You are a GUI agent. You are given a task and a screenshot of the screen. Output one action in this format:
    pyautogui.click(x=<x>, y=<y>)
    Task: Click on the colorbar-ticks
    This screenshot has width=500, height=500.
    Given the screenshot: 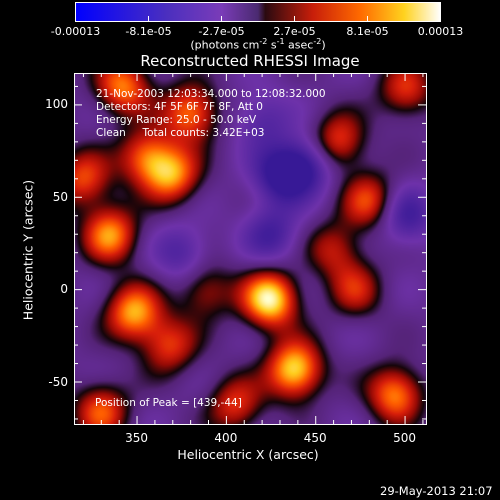 What is the action you would take?
    pyautogui.click(x=258, y=19)
    